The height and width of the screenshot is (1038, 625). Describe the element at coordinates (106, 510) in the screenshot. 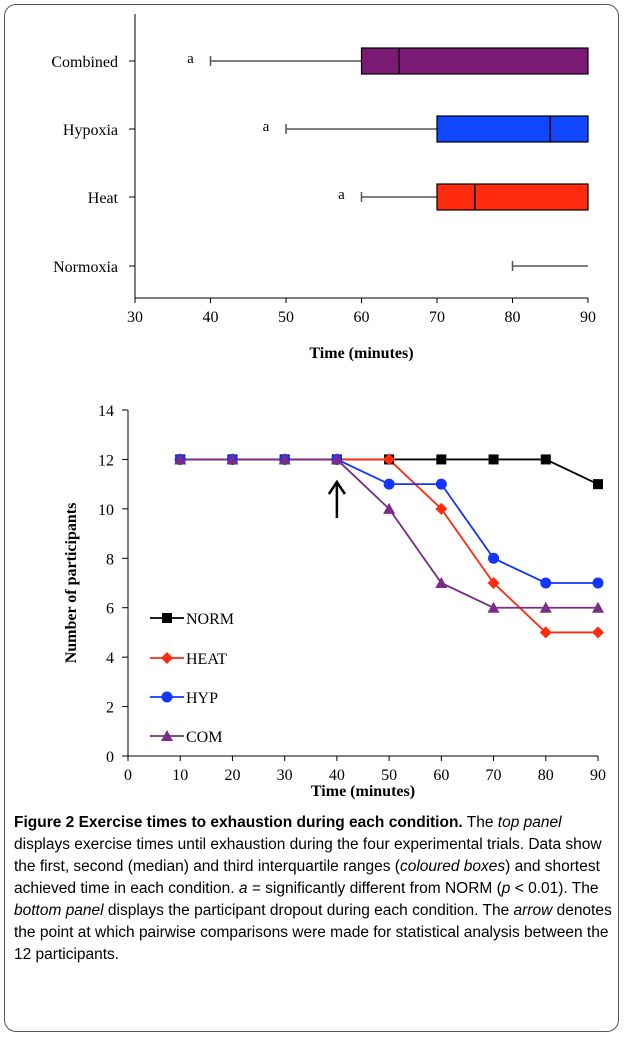

I see `y-tick-label-bottom: 10` at that location.